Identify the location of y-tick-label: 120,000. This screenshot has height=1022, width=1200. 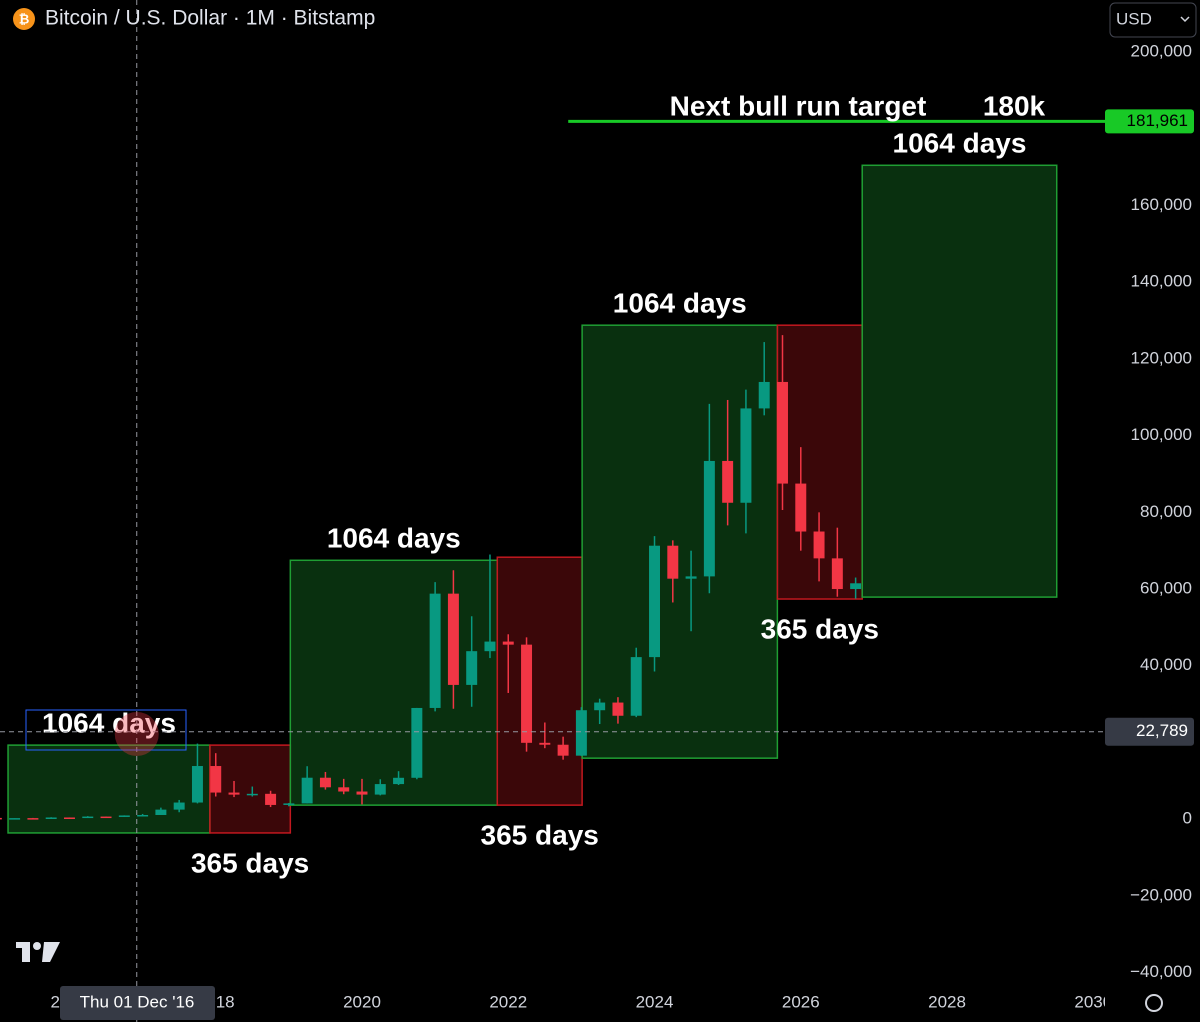
(1161, 357).